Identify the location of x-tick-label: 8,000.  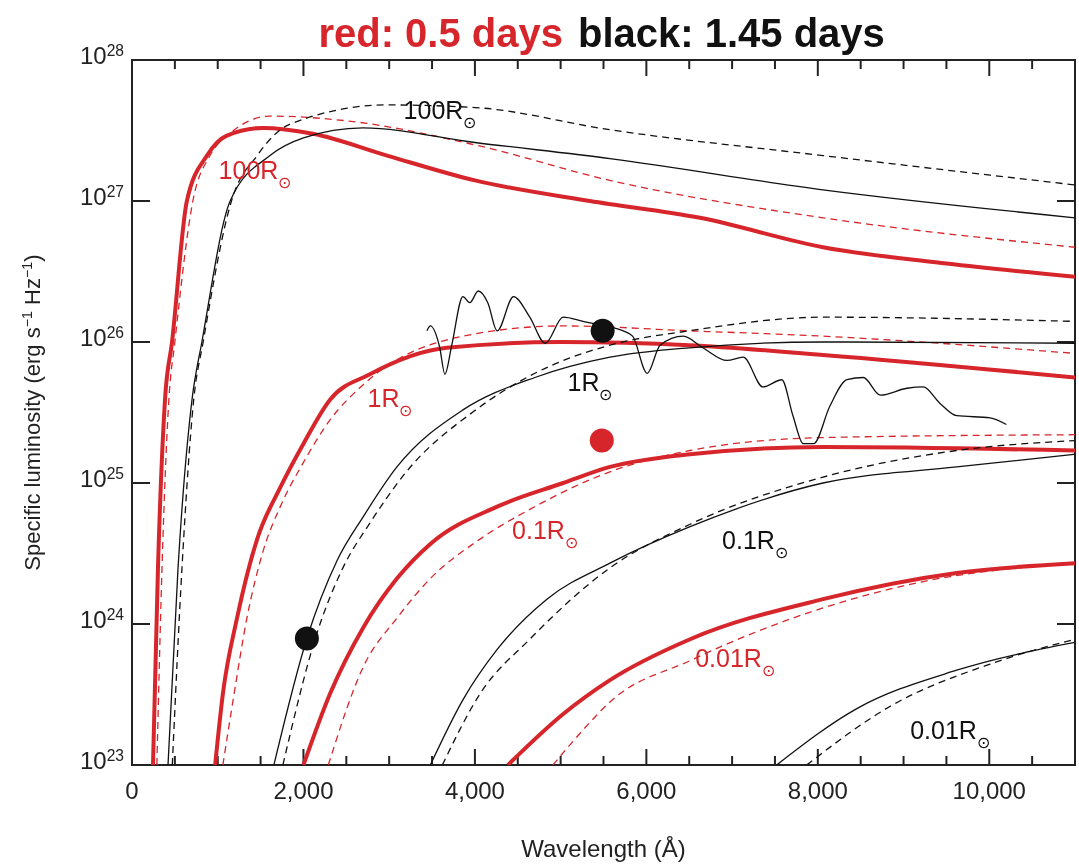
(817, 790).